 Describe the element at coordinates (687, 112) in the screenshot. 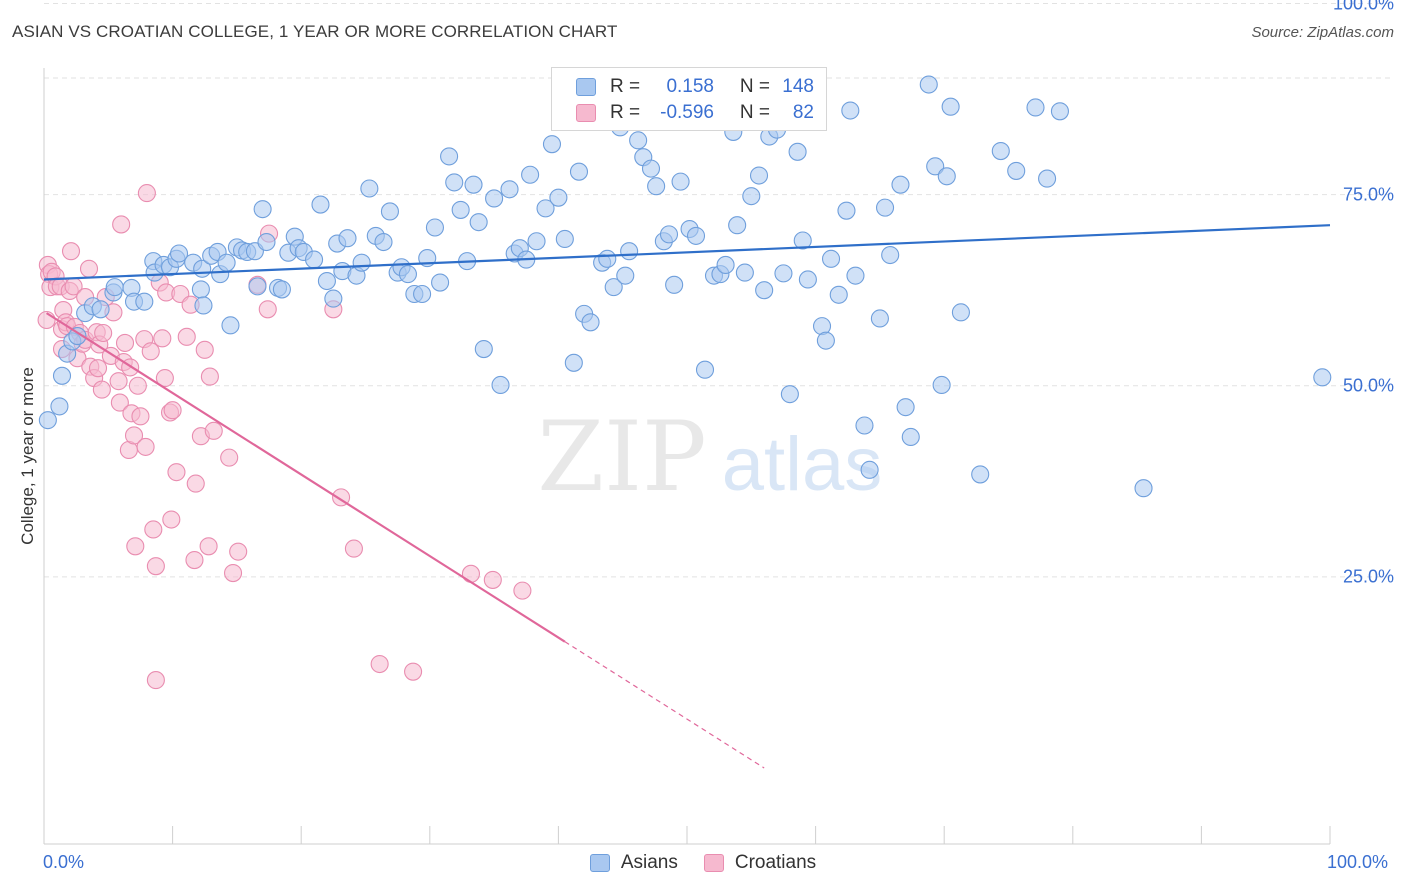

I see `r-value-croatians: -0.596` at that location.